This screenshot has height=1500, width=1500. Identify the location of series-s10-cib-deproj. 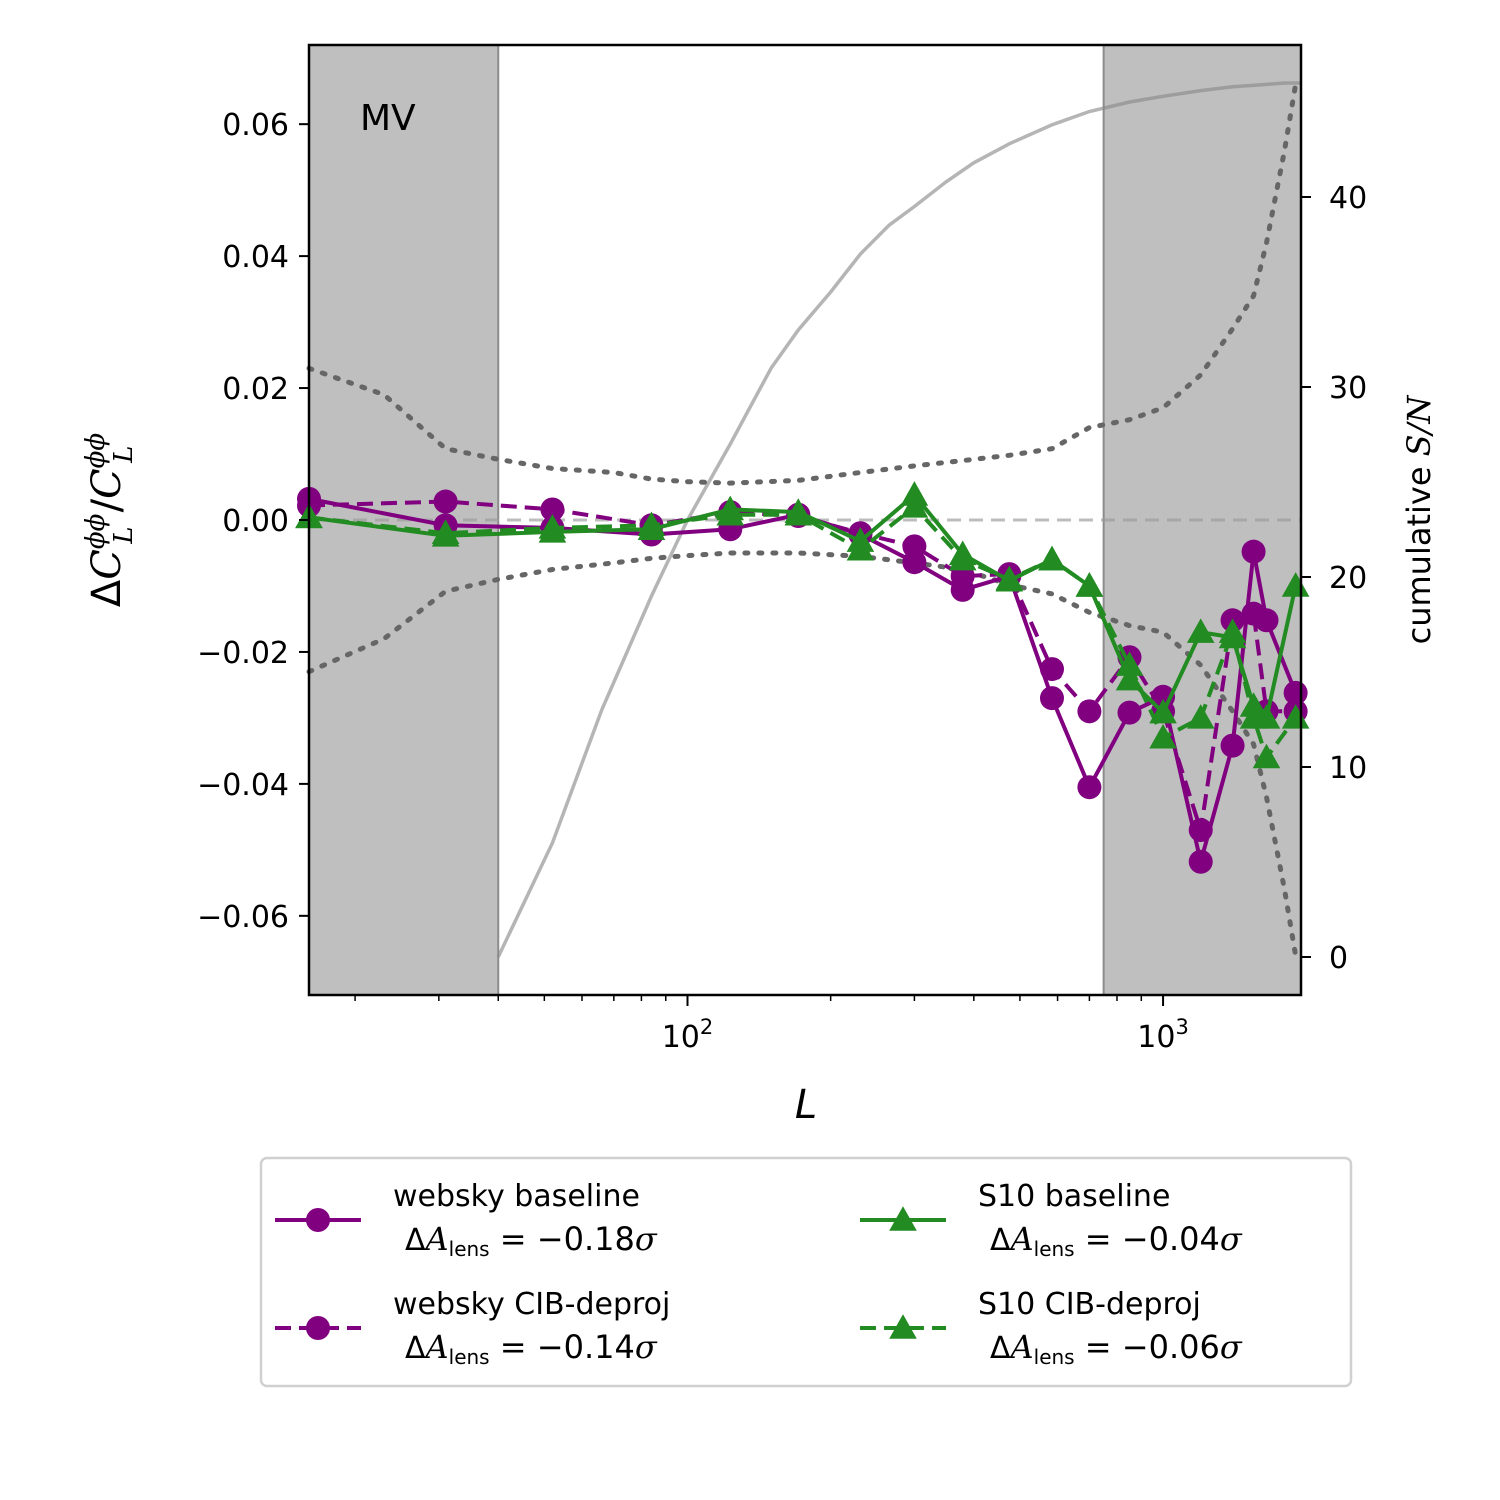
(802, 631).